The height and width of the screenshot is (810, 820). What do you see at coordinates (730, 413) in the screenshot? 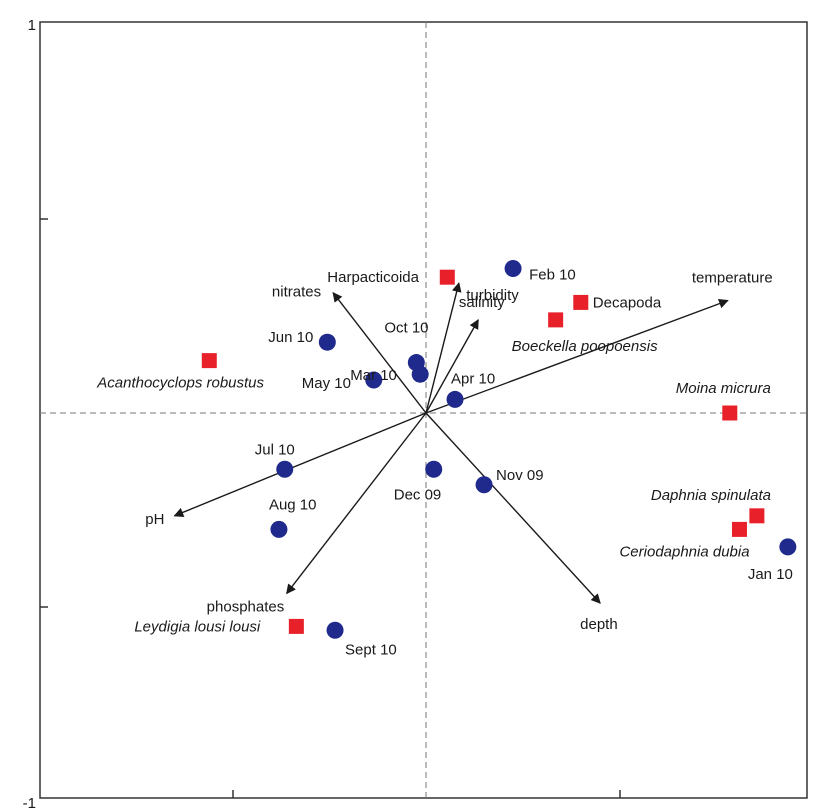
I see `species-point-moina-micrura` at bounding box center [730, 413].